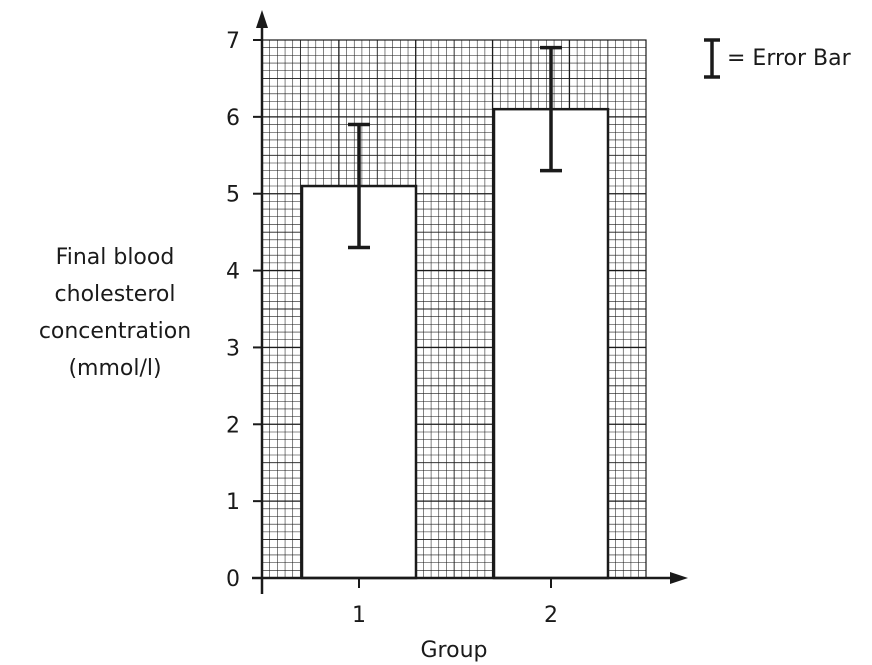 The image size is (872, 665). I want to click on y-axis-title-line-1: Final blood, so click(115, 257).